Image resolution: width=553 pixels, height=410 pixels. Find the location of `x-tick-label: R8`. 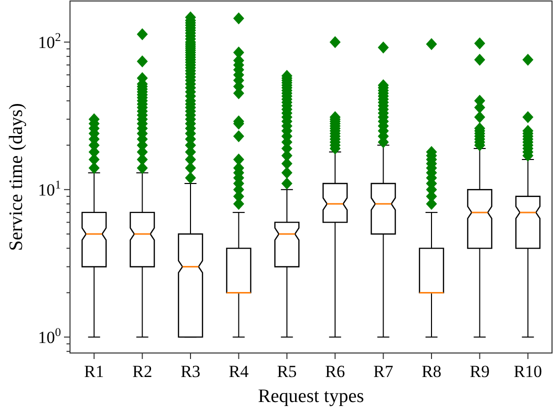

x-tick-label: R8 is located at coordinates (432, 371).